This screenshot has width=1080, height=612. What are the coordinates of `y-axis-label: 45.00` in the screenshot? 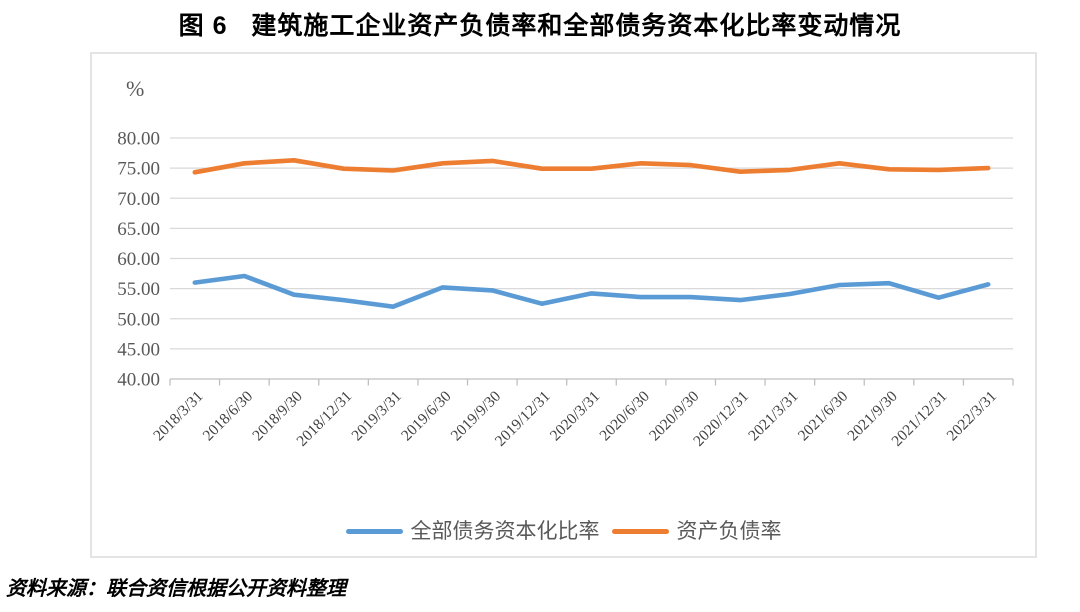 It's located at (138, 349).